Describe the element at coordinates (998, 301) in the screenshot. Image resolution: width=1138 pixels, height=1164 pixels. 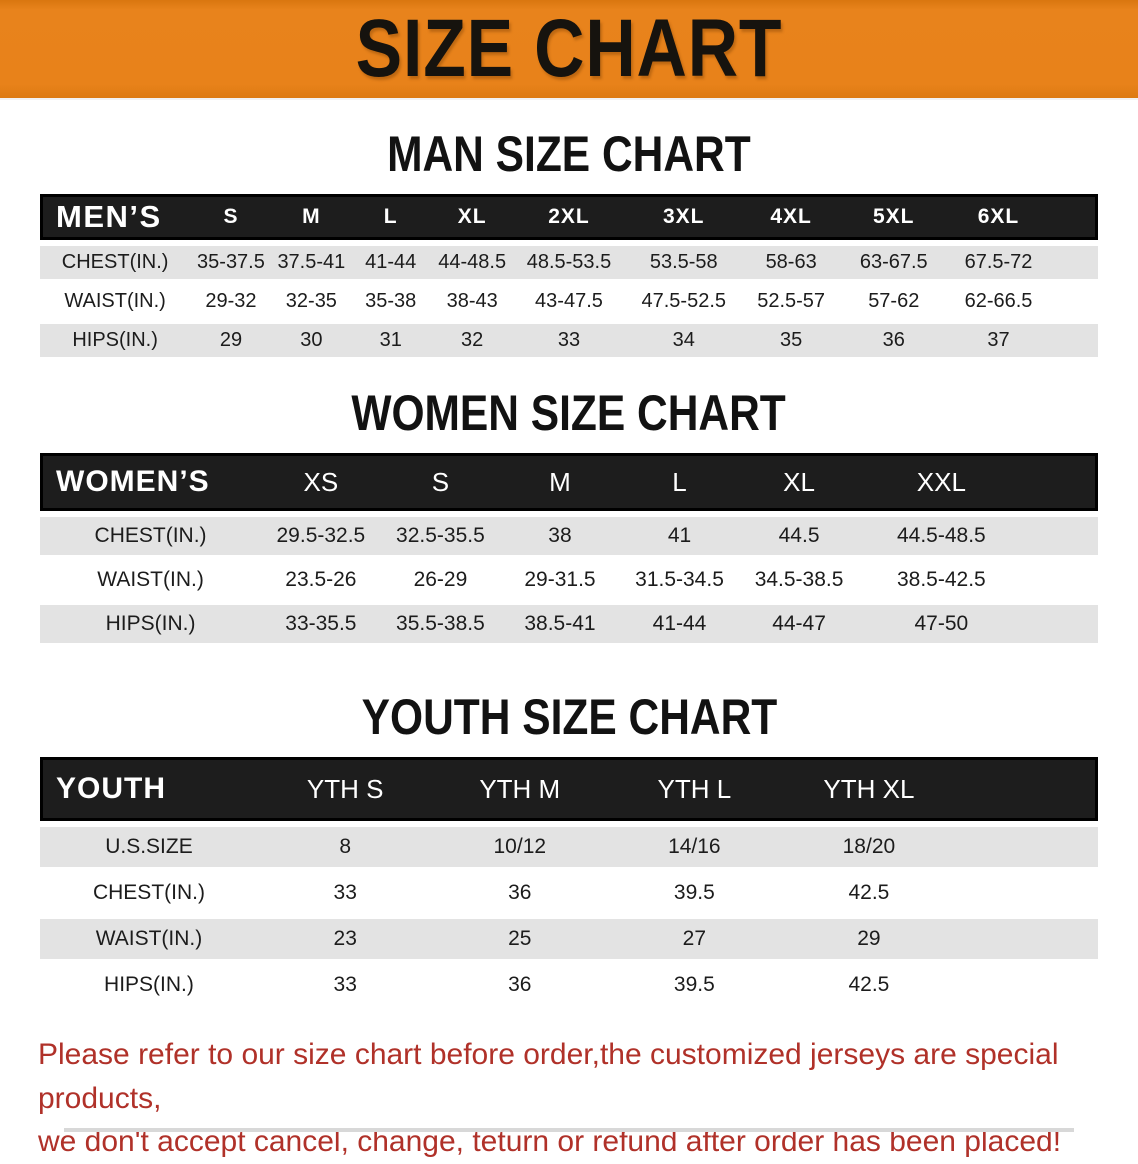
I see `size-value-cell: 62-66.5` at that location.